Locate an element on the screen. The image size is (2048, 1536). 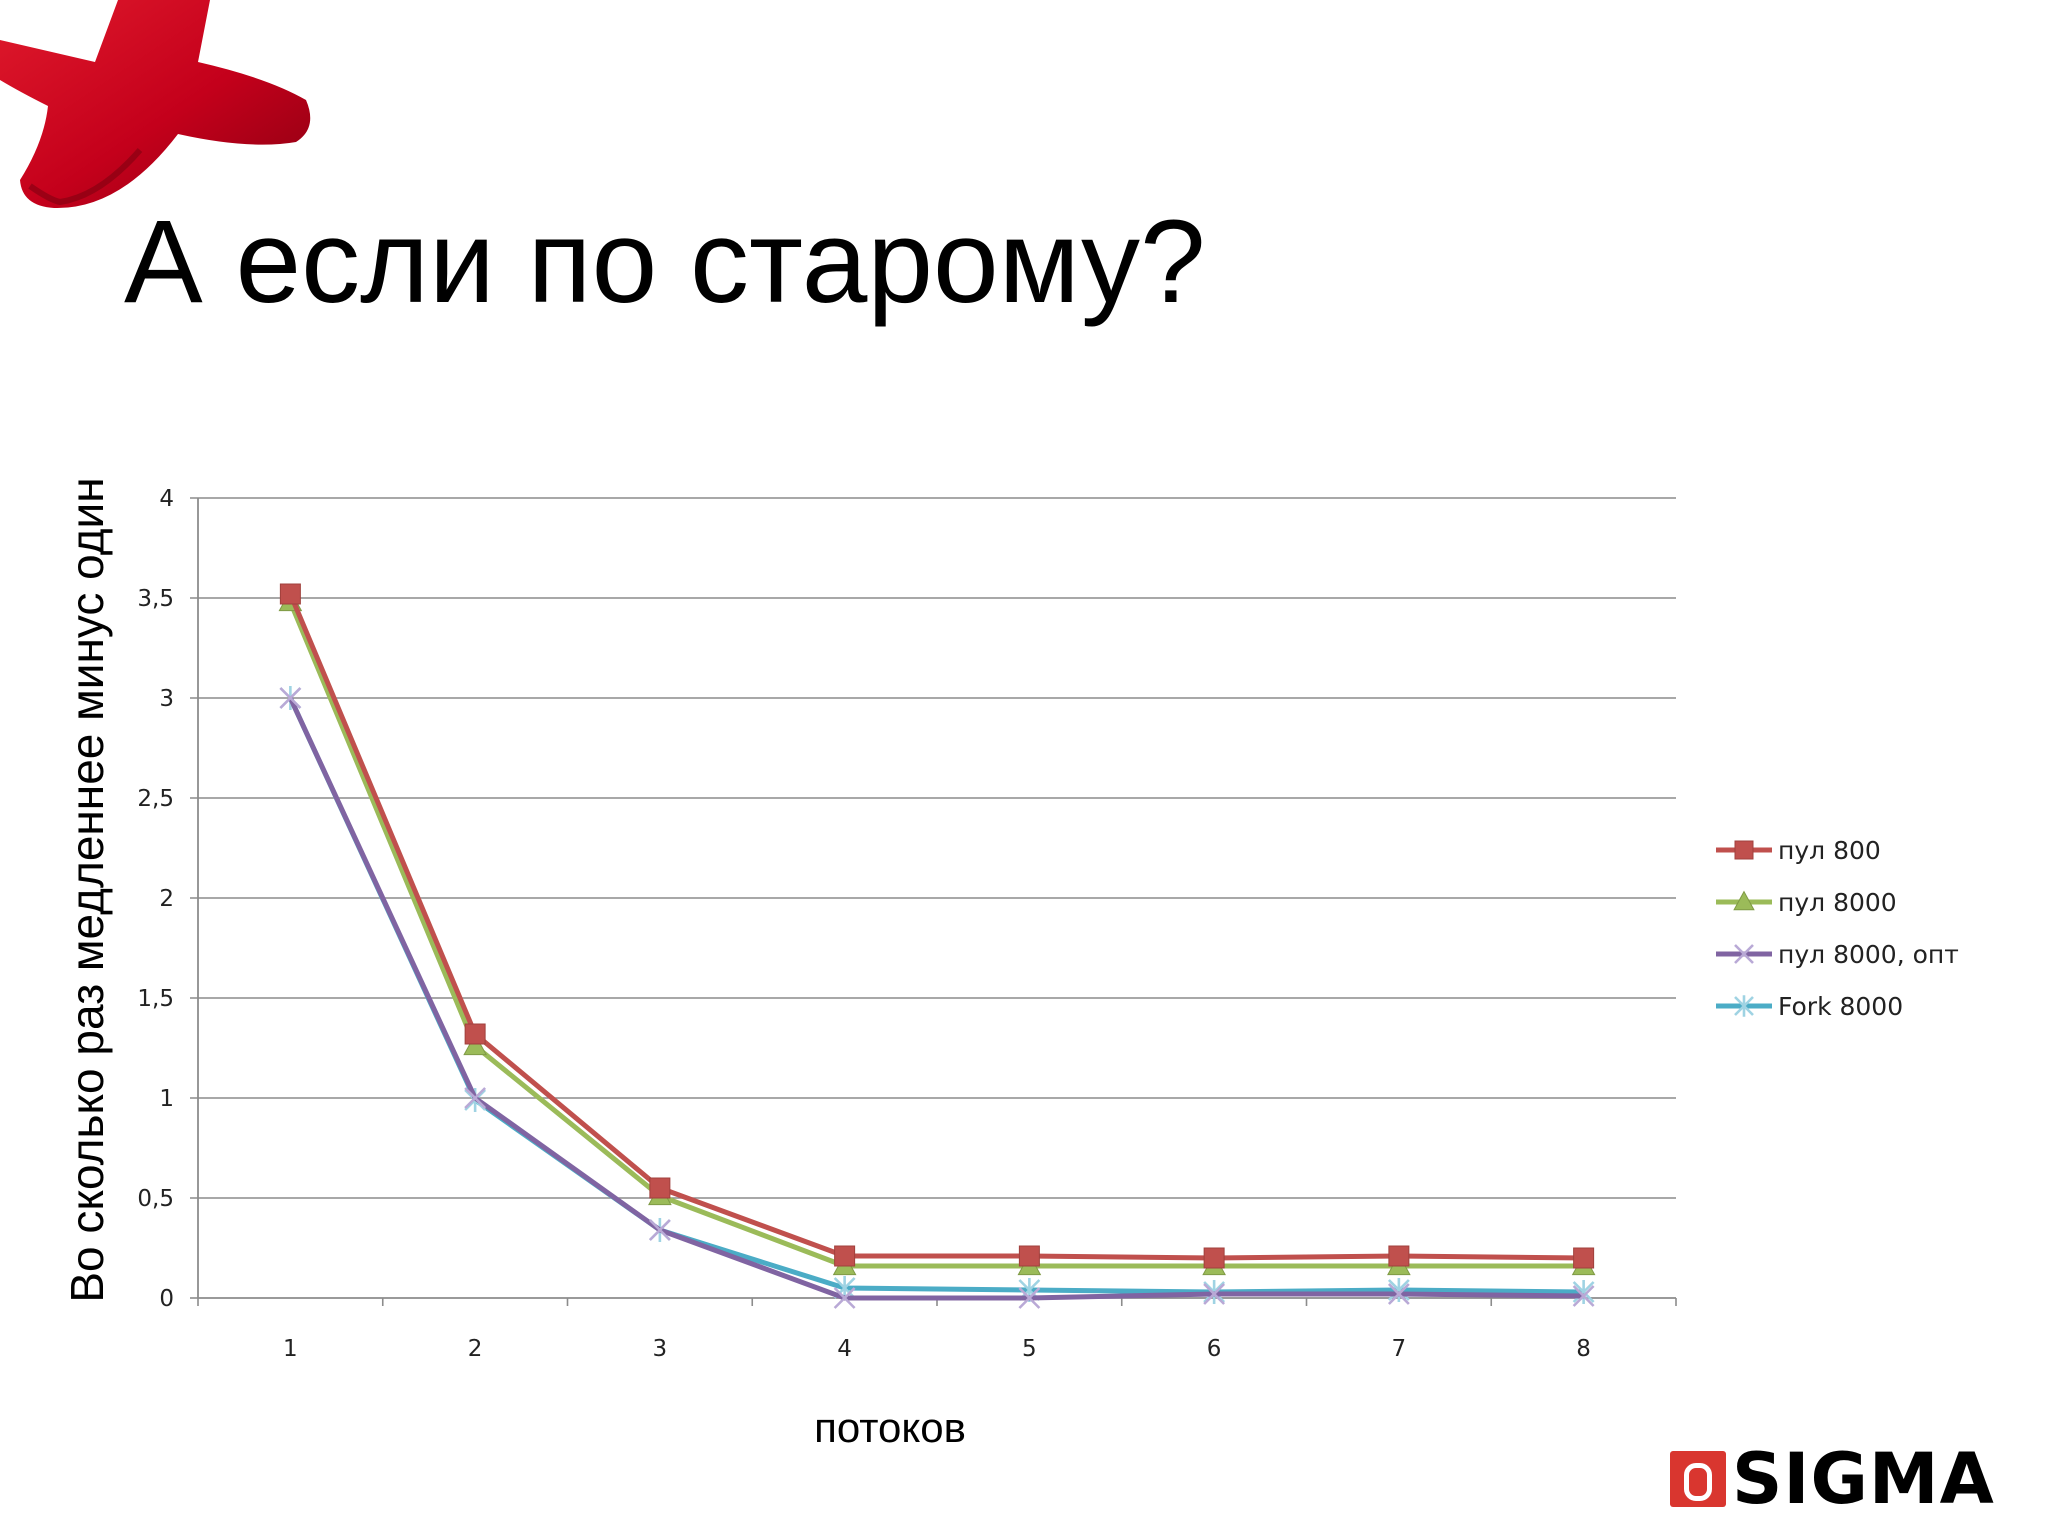
sigma-logo-text: SIGMA is located at coordinates (1863, 1479).